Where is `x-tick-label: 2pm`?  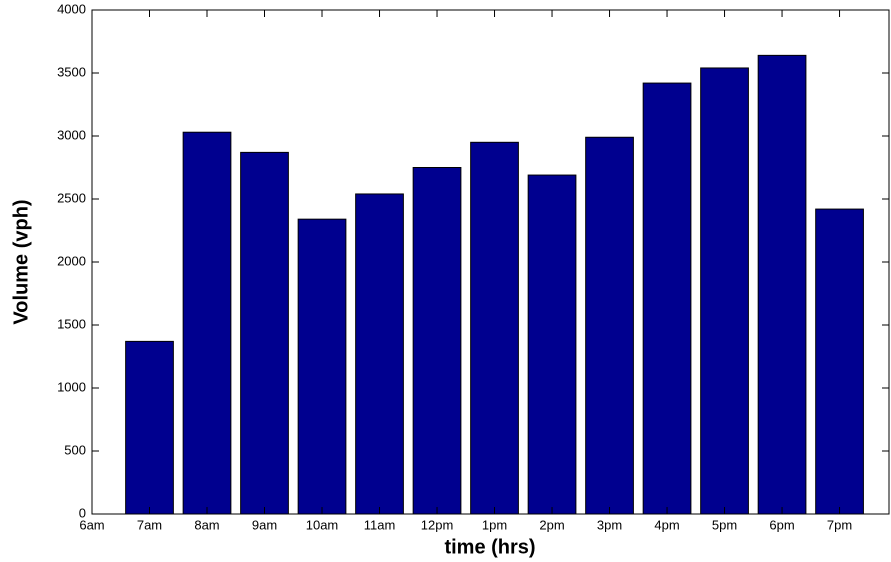
x-tick-label: 2pm is located at coordinates (551, 524).